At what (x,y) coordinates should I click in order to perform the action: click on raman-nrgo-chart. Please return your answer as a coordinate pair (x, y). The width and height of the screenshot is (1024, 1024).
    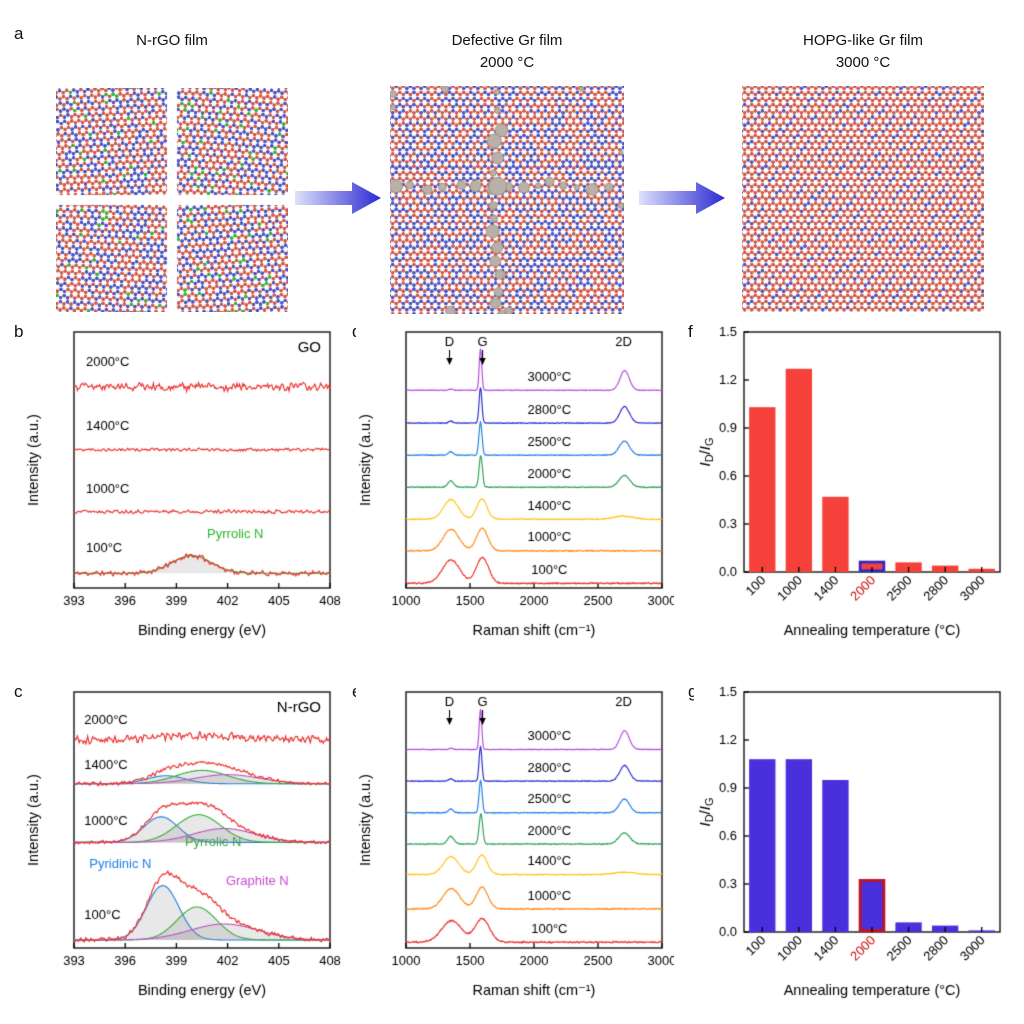
    Looking at the image, I should click on (515, 840).